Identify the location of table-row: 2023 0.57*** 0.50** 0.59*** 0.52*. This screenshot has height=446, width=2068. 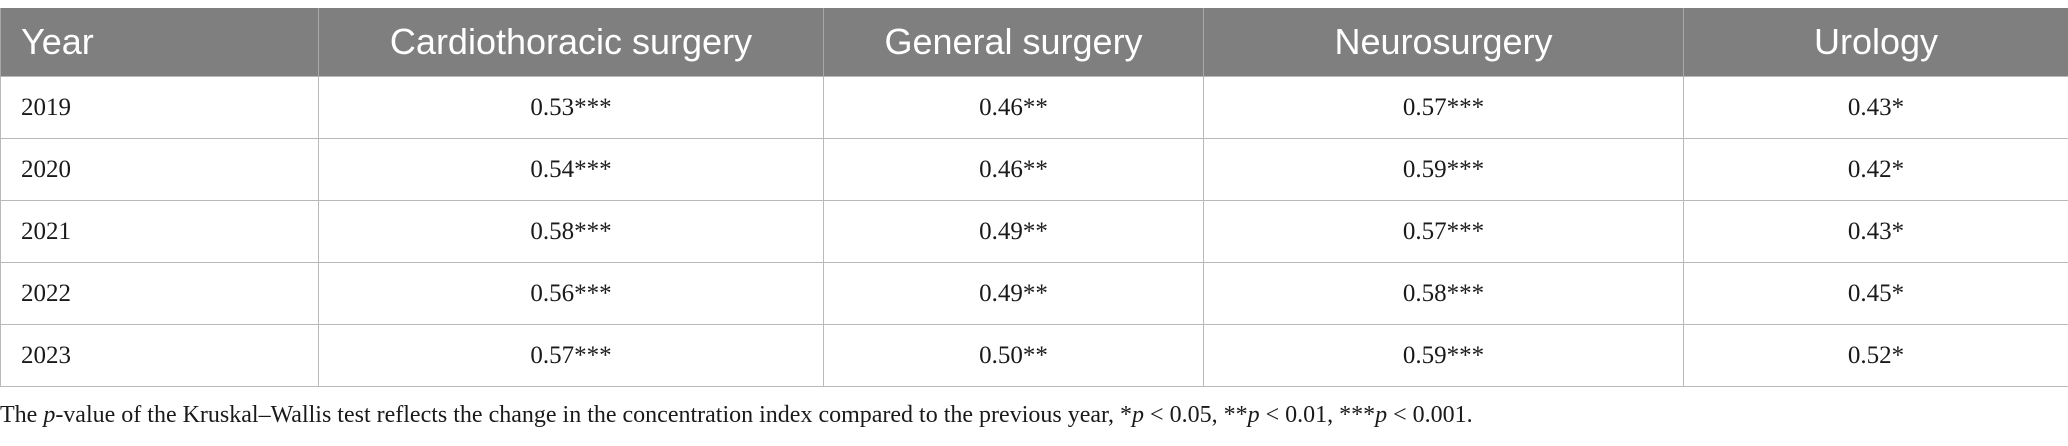
(1034, 355).